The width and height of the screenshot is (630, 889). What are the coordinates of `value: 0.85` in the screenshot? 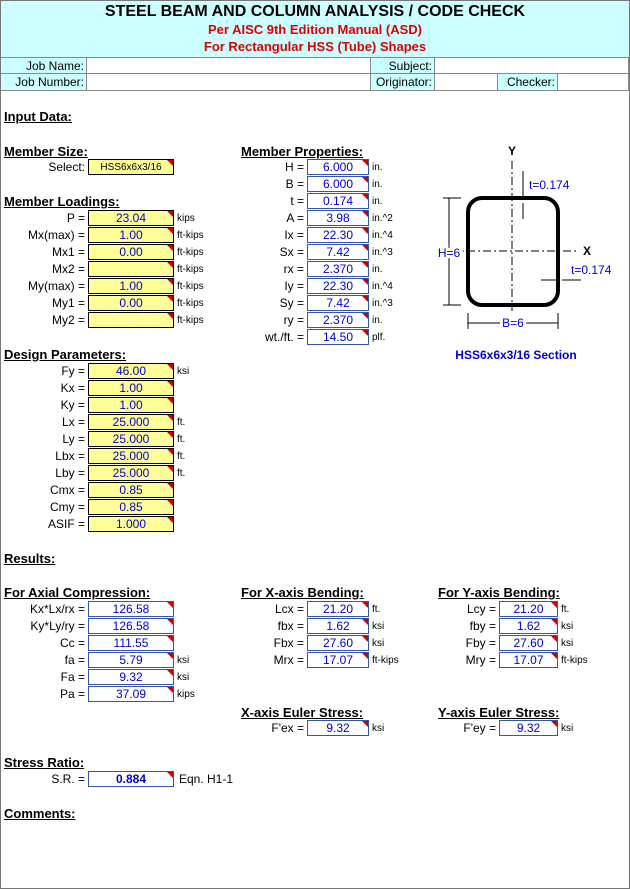 It's located at (131, 490).